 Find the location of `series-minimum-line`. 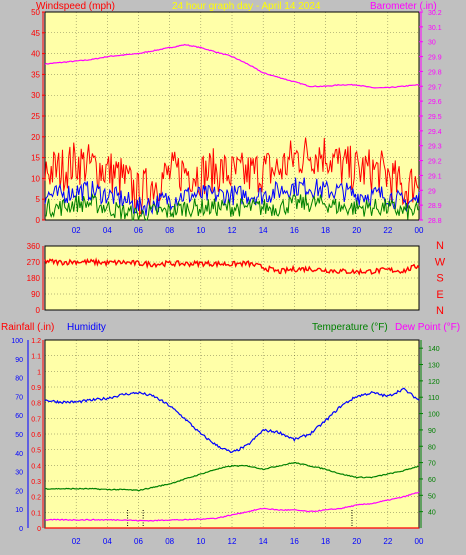

series-minimum-line is located at coordinates (232, 207).